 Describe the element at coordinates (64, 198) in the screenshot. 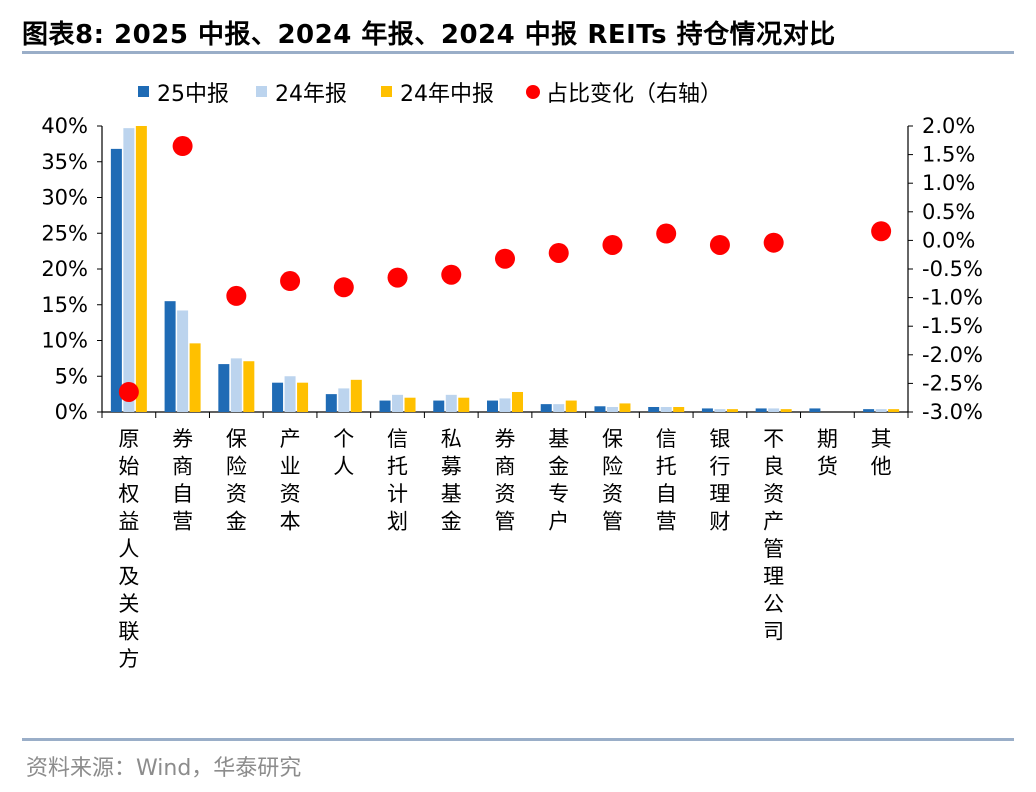

I see `left-tick-label: 30%` at that location.